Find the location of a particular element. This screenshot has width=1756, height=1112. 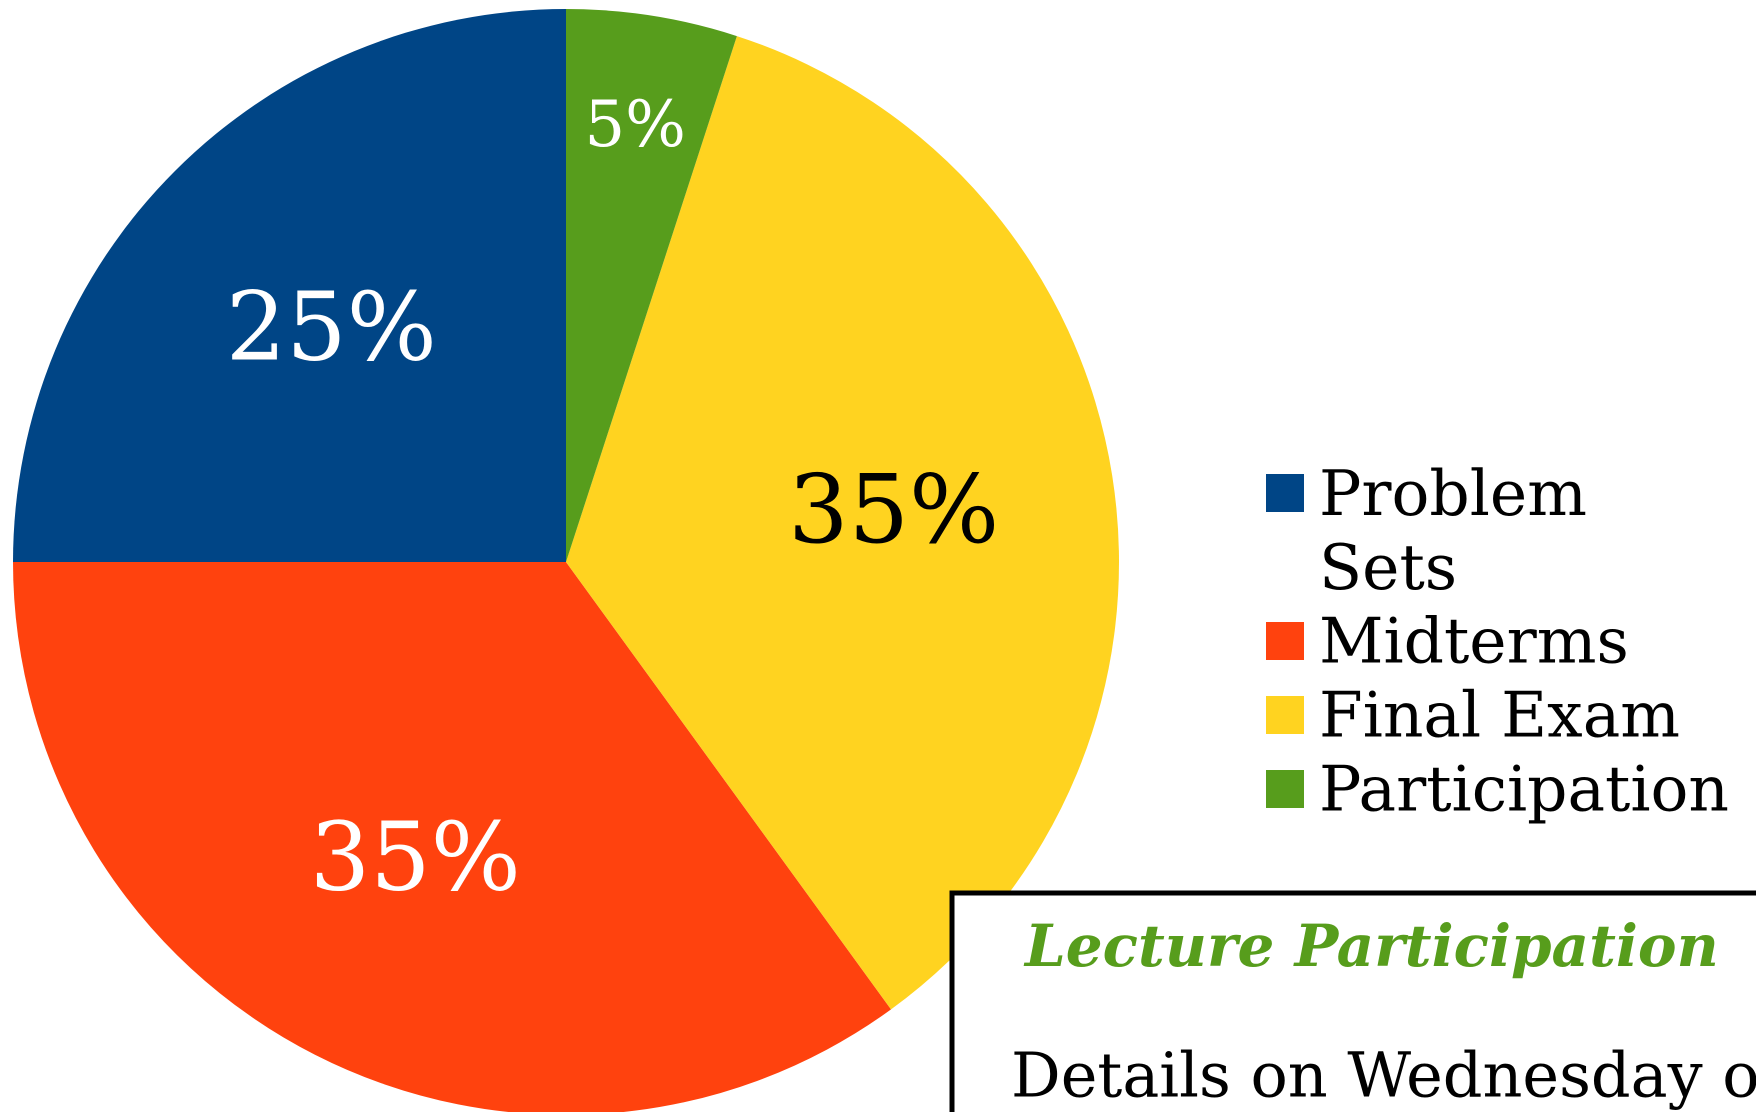

legend-label: Midterms is located at coordinates (1474, 641).